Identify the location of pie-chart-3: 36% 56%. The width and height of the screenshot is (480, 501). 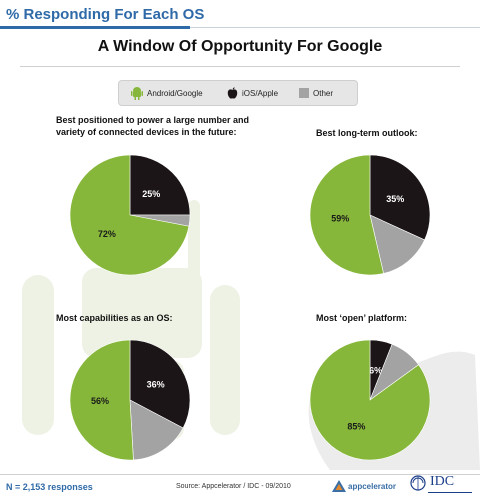
(130, 400).